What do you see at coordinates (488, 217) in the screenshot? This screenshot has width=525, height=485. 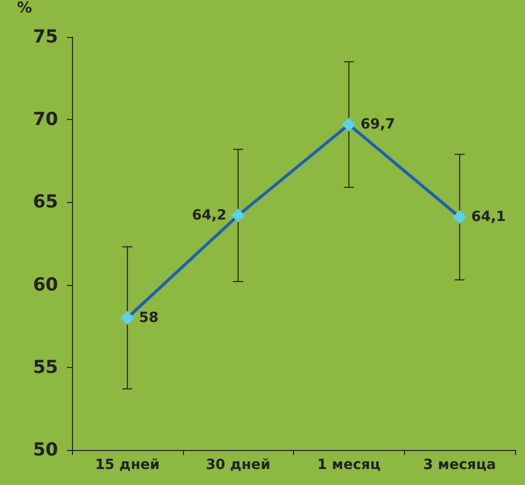 I see `data-label: 64,1` at bounding box center [488, 217].